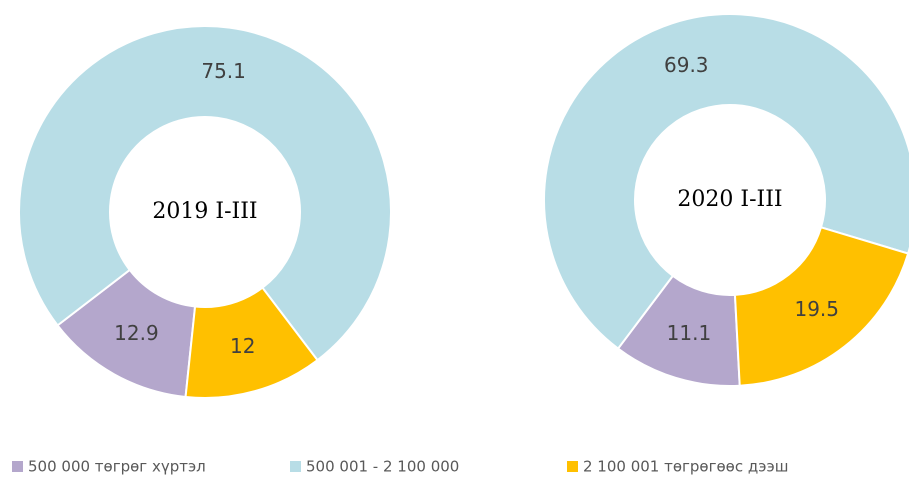 The width and height of the screenshot is (909, 477). What do you see at coordinates (816, 309) in the screenshot?
I see `data-label: 19.5` at bounding box center [816, 309].